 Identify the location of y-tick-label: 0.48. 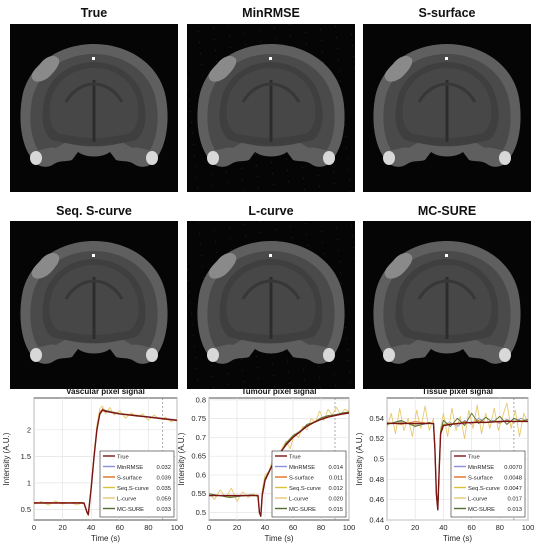
(376, 479).